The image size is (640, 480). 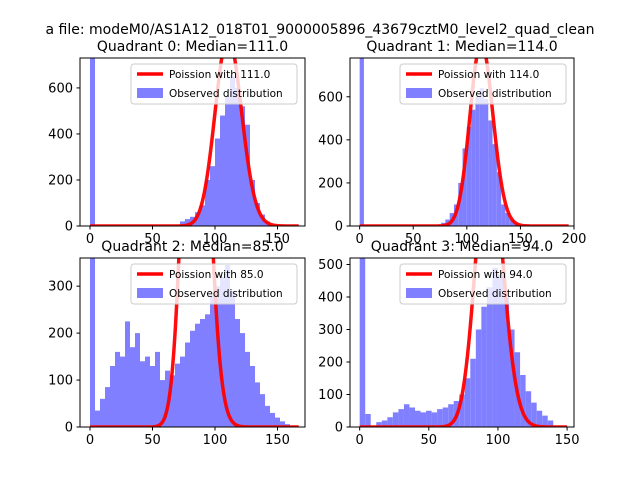 What do you see at coordinates (462, 247) in the screenshot?
I see `chart-title: Quadrant 3: Median=94.0` at bounding box center [462, 247].